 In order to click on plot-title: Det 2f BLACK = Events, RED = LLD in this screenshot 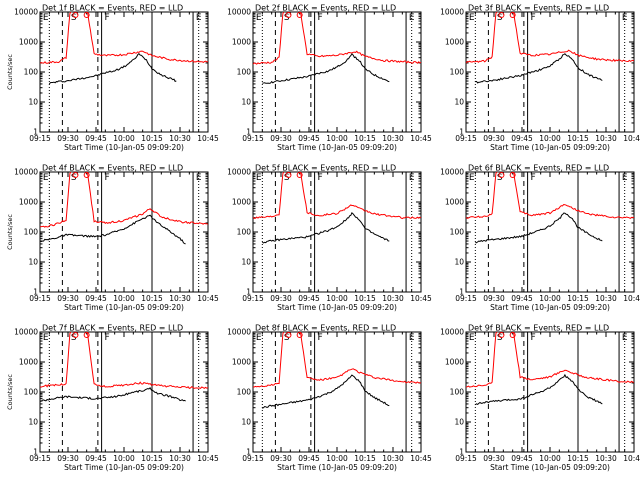, I will do `click(325, 8)`.